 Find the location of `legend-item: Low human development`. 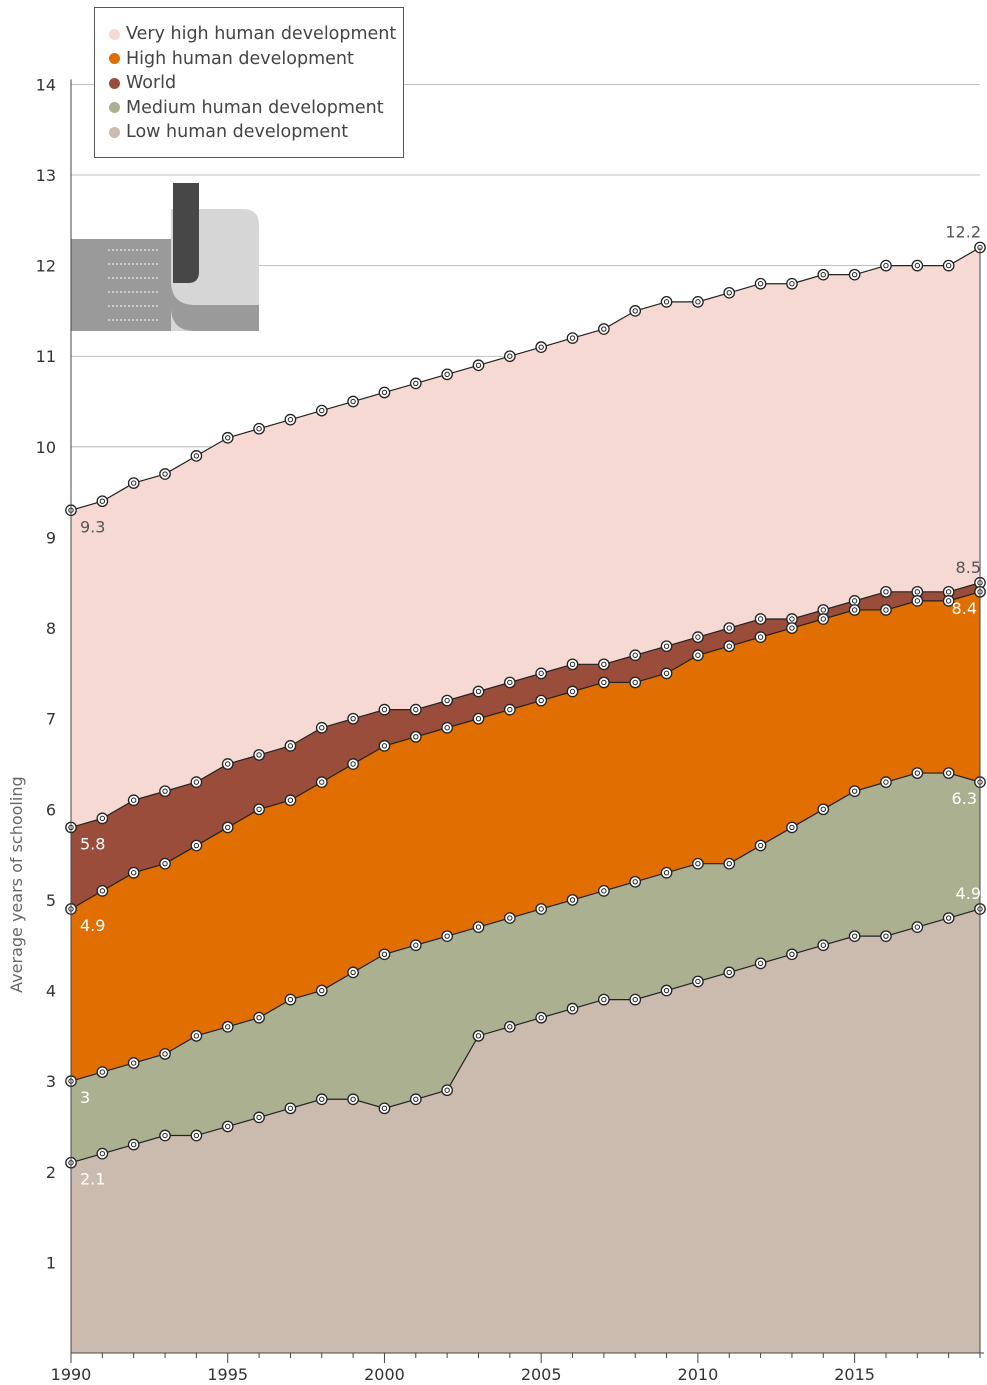

legend-item: Low human development is located at coordinates (256, 132).